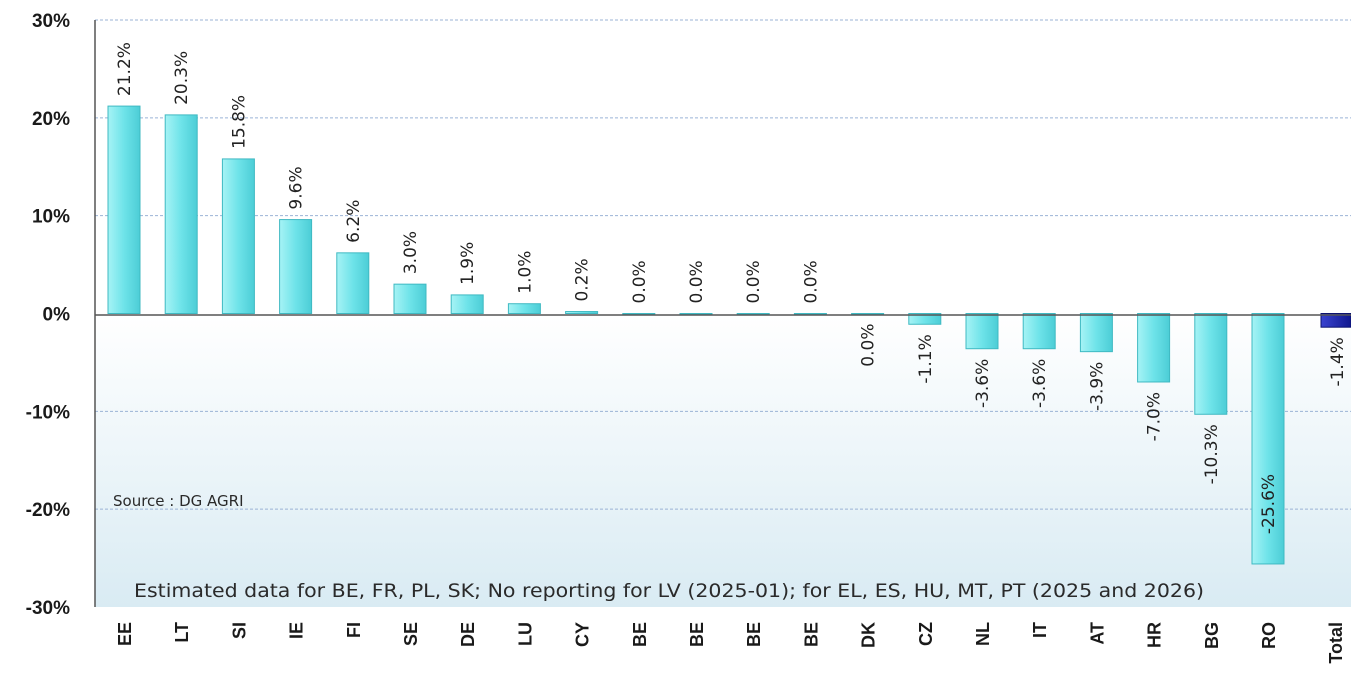 Image resolution: width=1351 pixels, height=686 pixels. I want to click on data-label: -25.6%, so click(1269, 504).